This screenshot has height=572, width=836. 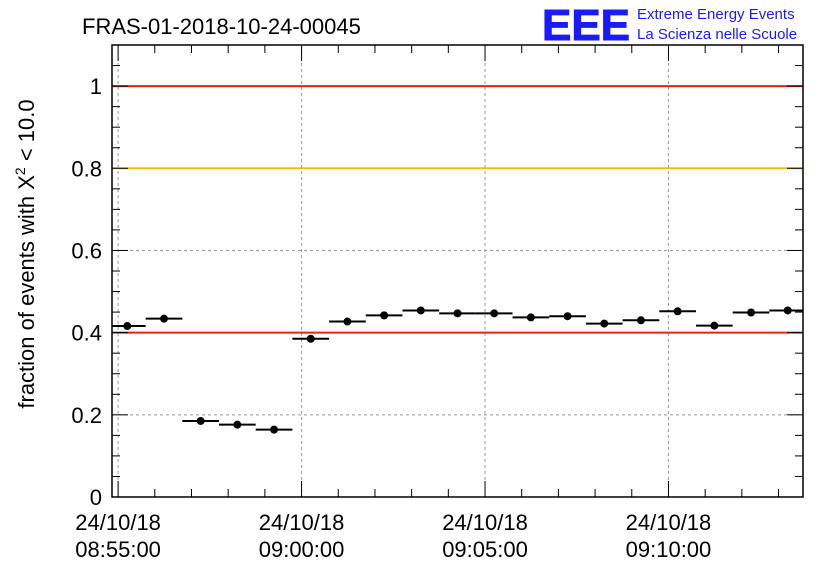 What do you see at coordinates (86, 415) in the screenshot?
I see `y-tick-label: 0.2` at bounding box center [86, 415].